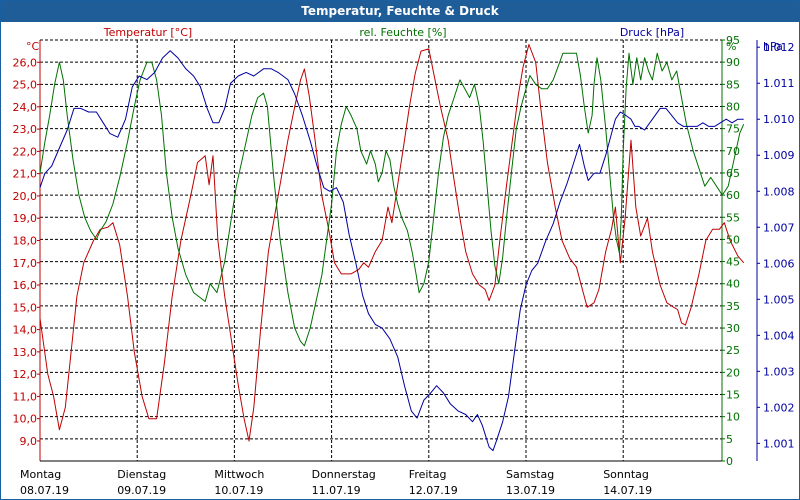 The height and width of the screenshot is (500, 800). I want to click on x-tick-date: 08.07.19, so click(44, 490).